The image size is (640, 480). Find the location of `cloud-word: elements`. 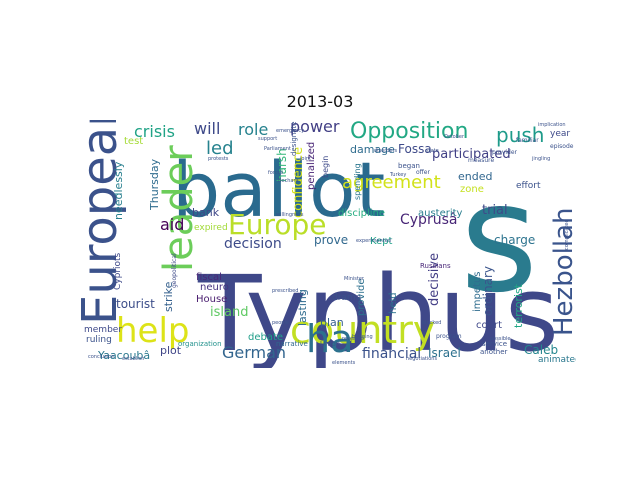

cloud-word: elements is located at coordinates (344, 363).